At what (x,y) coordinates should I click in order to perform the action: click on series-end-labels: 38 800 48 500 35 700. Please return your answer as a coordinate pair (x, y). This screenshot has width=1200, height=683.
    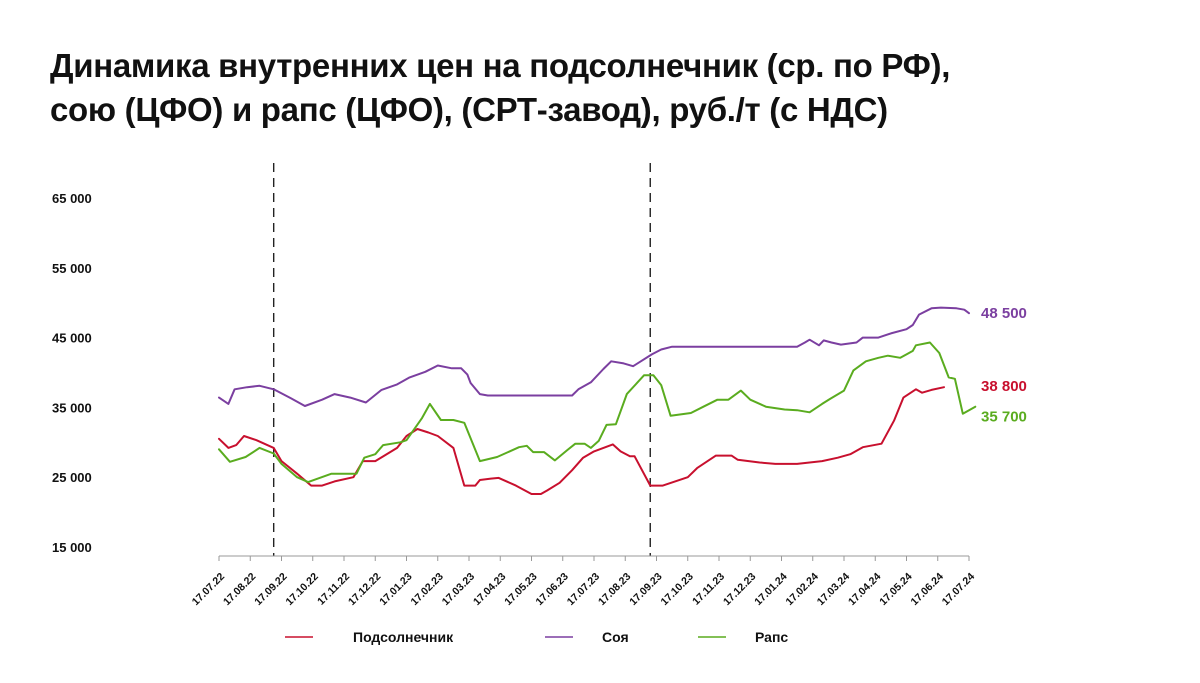
    Looking at the image, I should click on (1004, 365).